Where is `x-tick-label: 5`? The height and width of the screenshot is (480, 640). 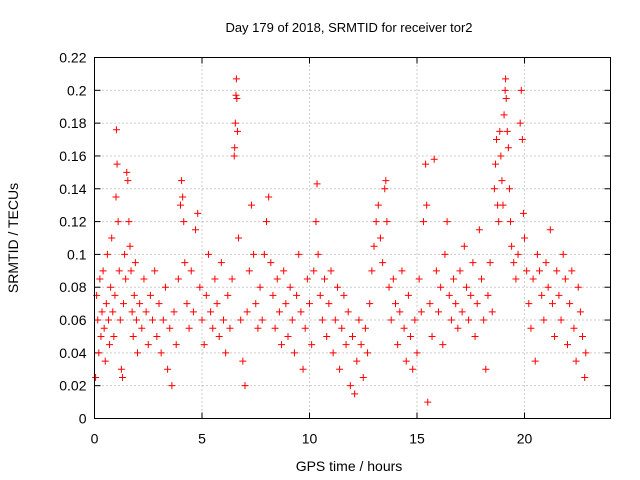
x-tick-label: 5 is located at coordinates (202, 439).